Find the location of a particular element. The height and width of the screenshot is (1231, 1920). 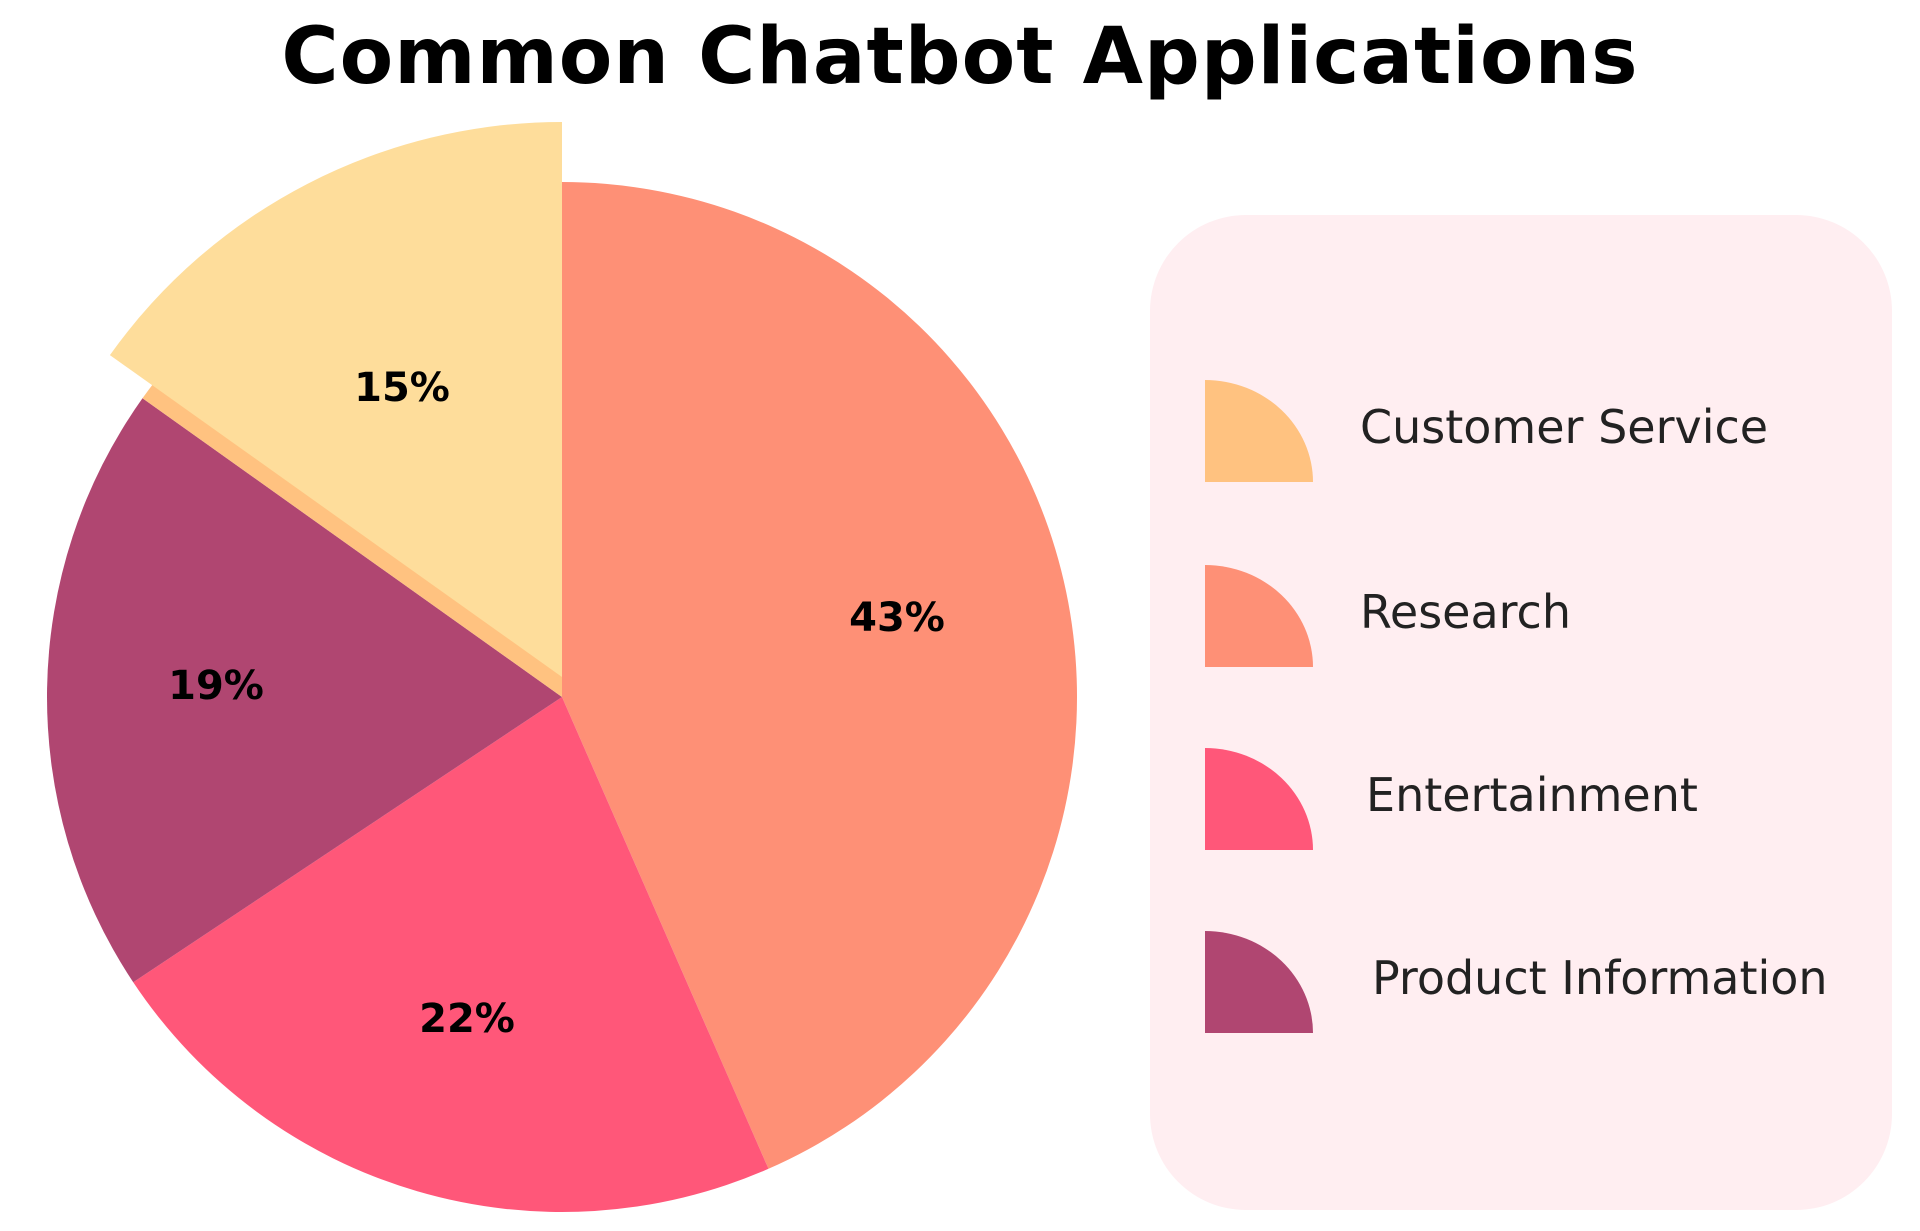

slice-customer-service is located at coordinates (335, 399).